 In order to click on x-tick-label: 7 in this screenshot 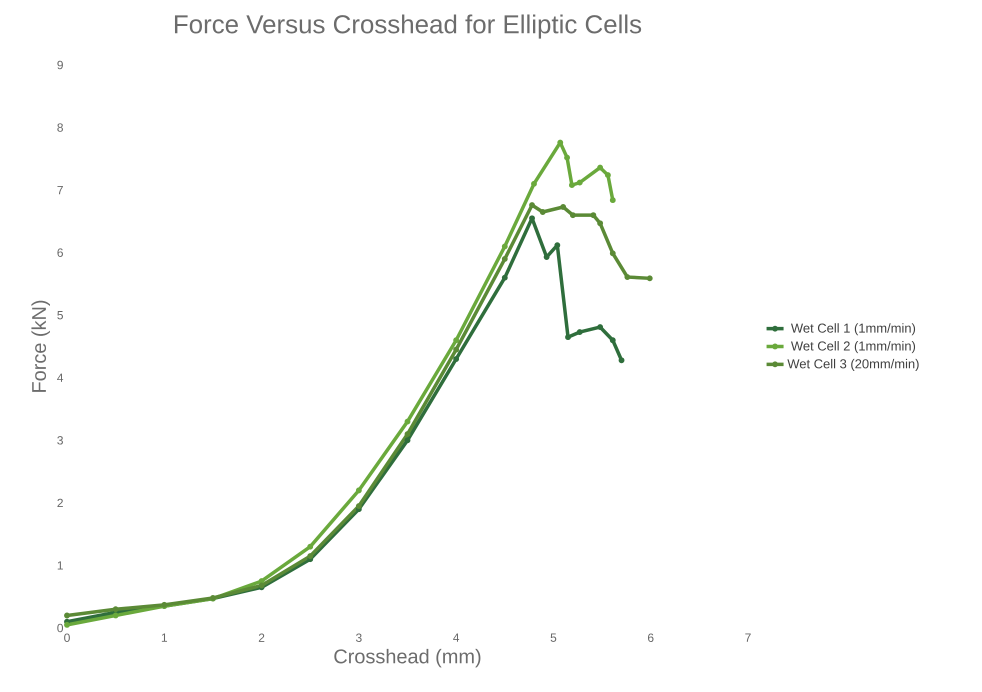, I will do `click(748, 638)`.